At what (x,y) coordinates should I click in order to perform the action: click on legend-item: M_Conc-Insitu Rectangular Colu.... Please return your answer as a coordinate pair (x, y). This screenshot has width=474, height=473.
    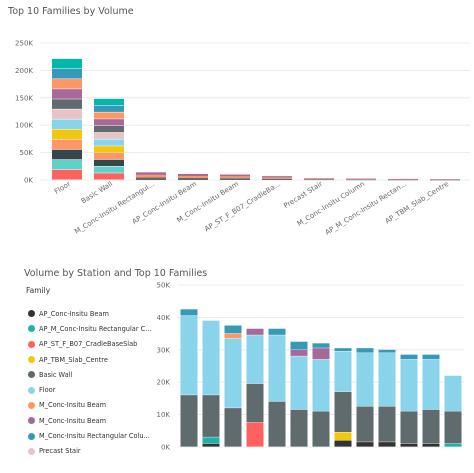
    Looking at the image, I should click on (90, 435).